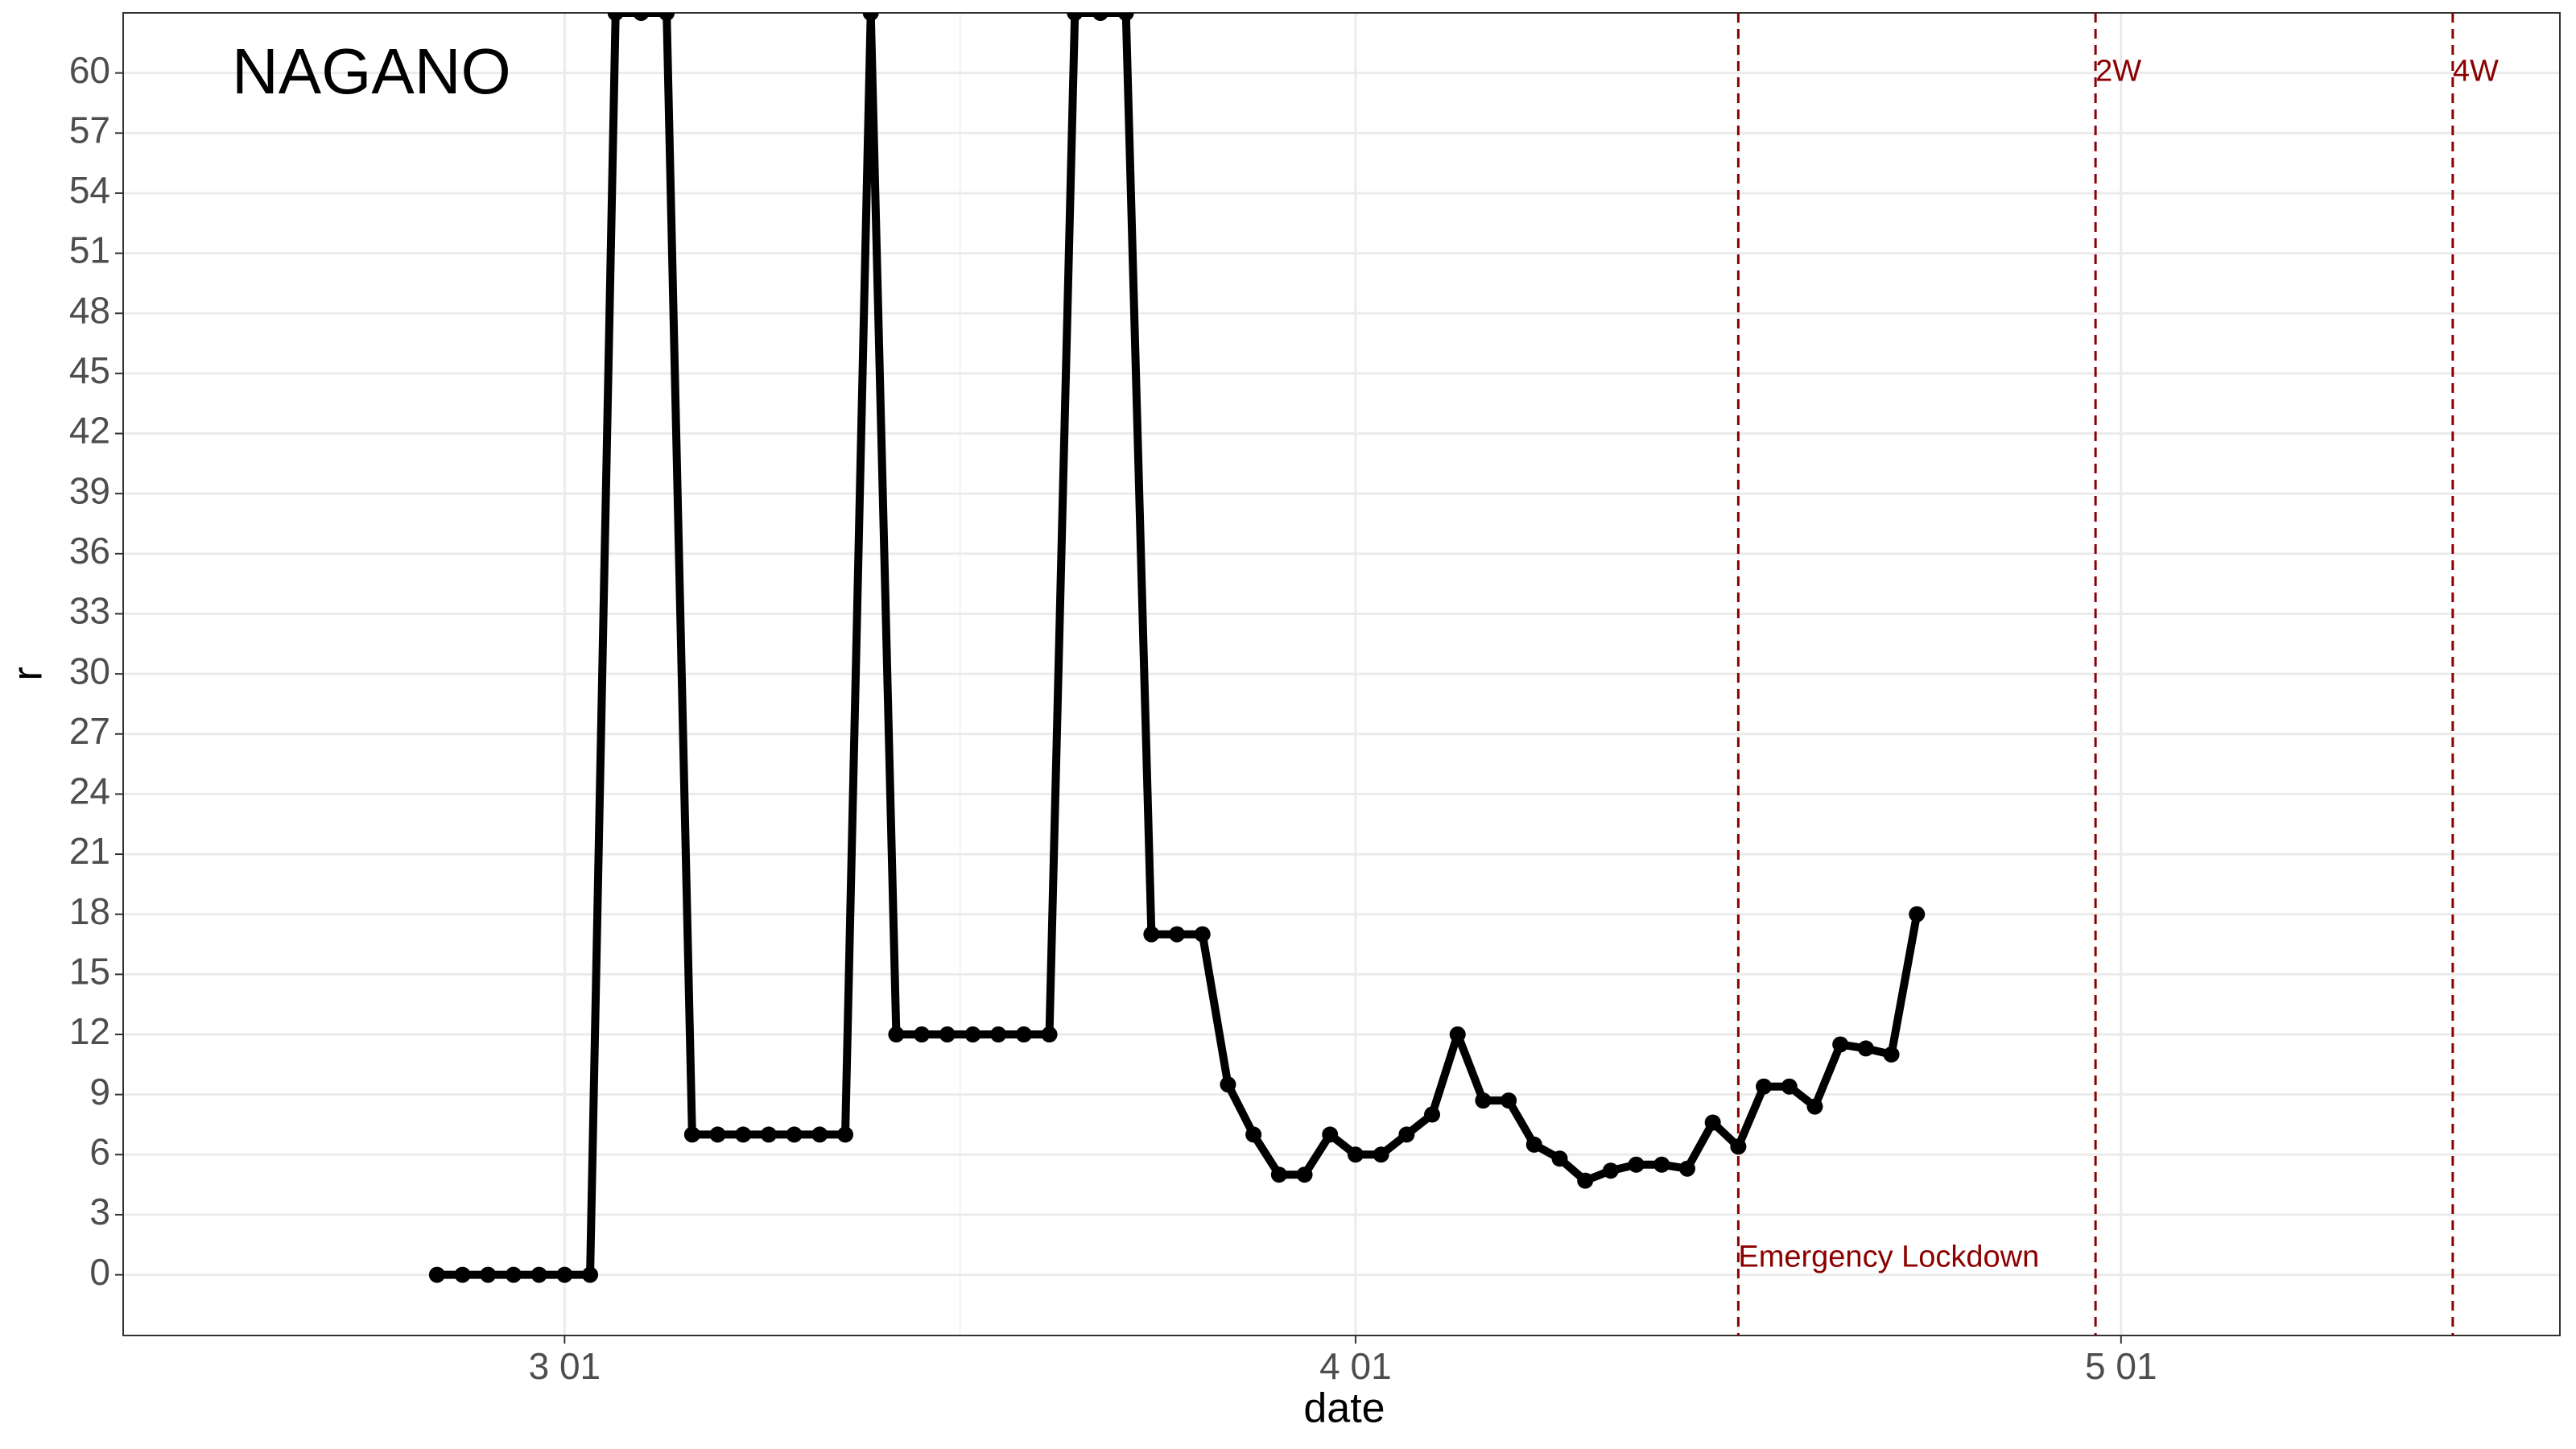 Image resolution: width=2576 pixels, height=1449 pixels. Describe the element at coordinates (89, 611) in the screenshot. I see `y-tick-label: 33` at that location.